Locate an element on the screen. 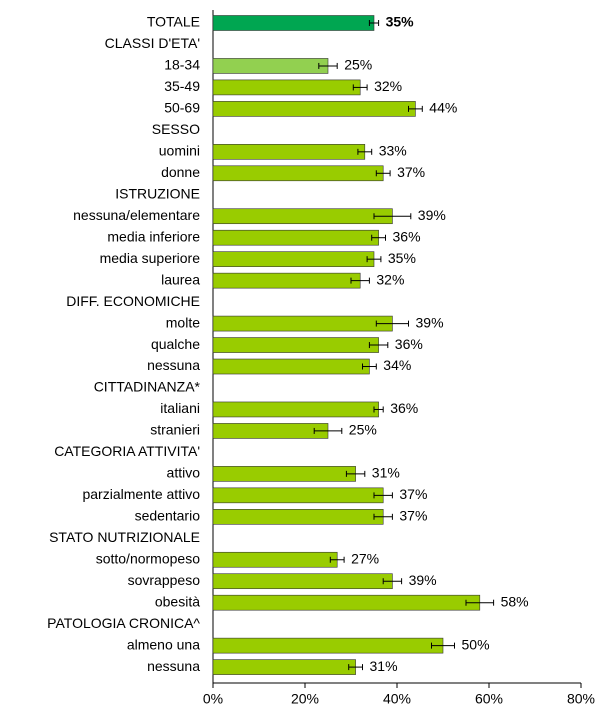  category-label: sovrappeso is located at coordinates (164, 580).